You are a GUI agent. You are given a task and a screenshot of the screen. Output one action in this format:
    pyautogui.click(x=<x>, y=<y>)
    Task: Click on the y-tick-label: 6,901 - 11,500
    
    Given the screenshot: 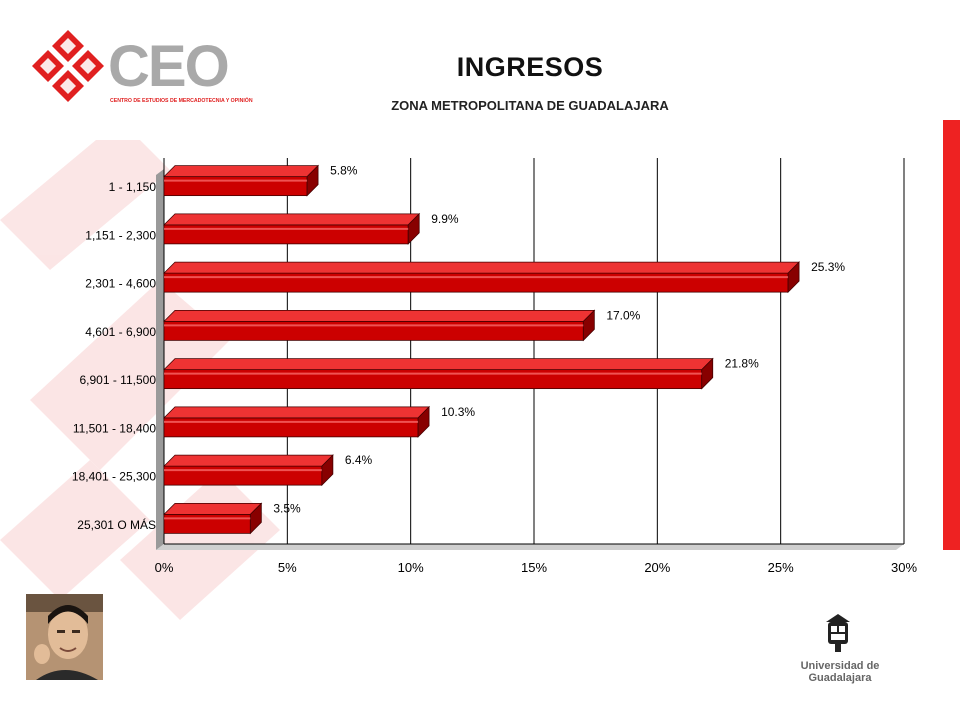 What is the action you would take?
    pyautogui.click(x=117, y=380)
    